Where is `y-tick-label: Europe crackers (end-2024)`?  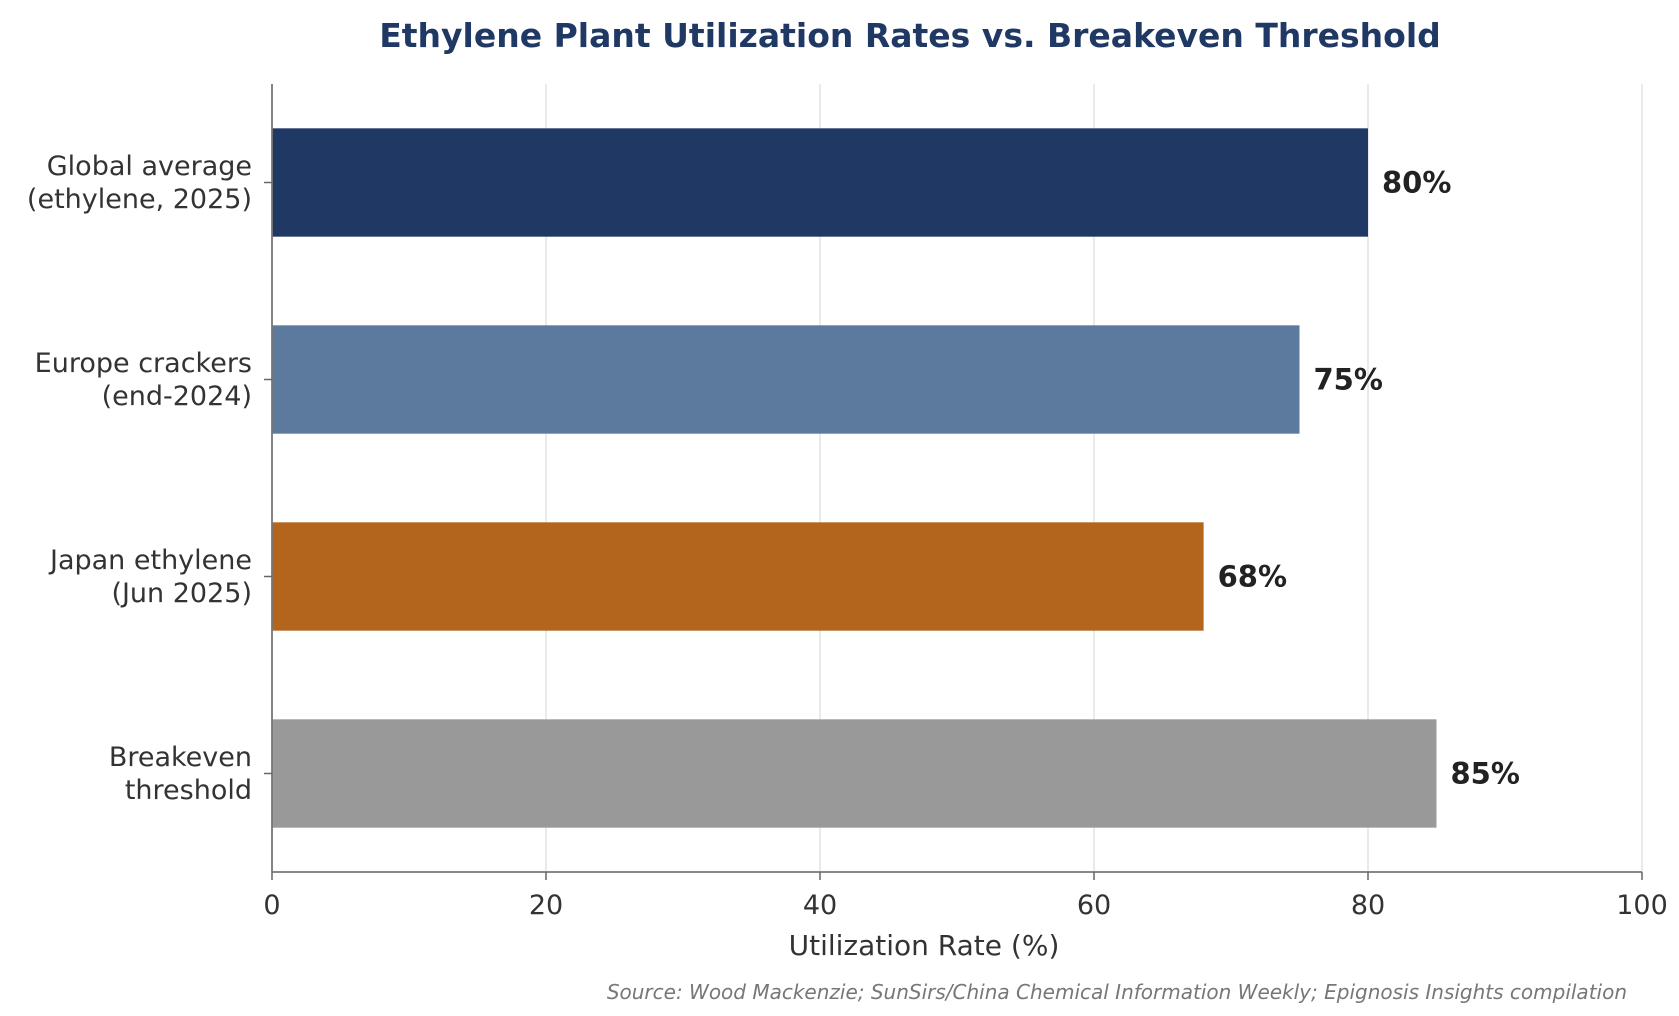 y-tick-label: Europe crackers (end-2024) is located at coordinates (143, 380).